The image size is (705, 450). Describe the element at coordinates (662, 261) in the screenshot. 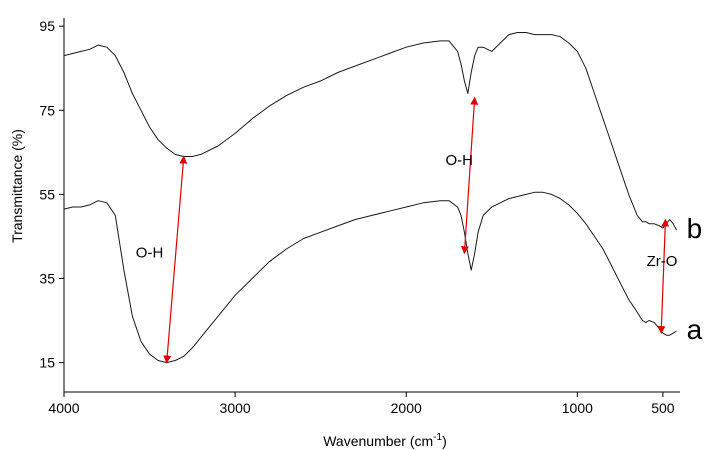

I see `annotation-label: Zr-O` at that location.